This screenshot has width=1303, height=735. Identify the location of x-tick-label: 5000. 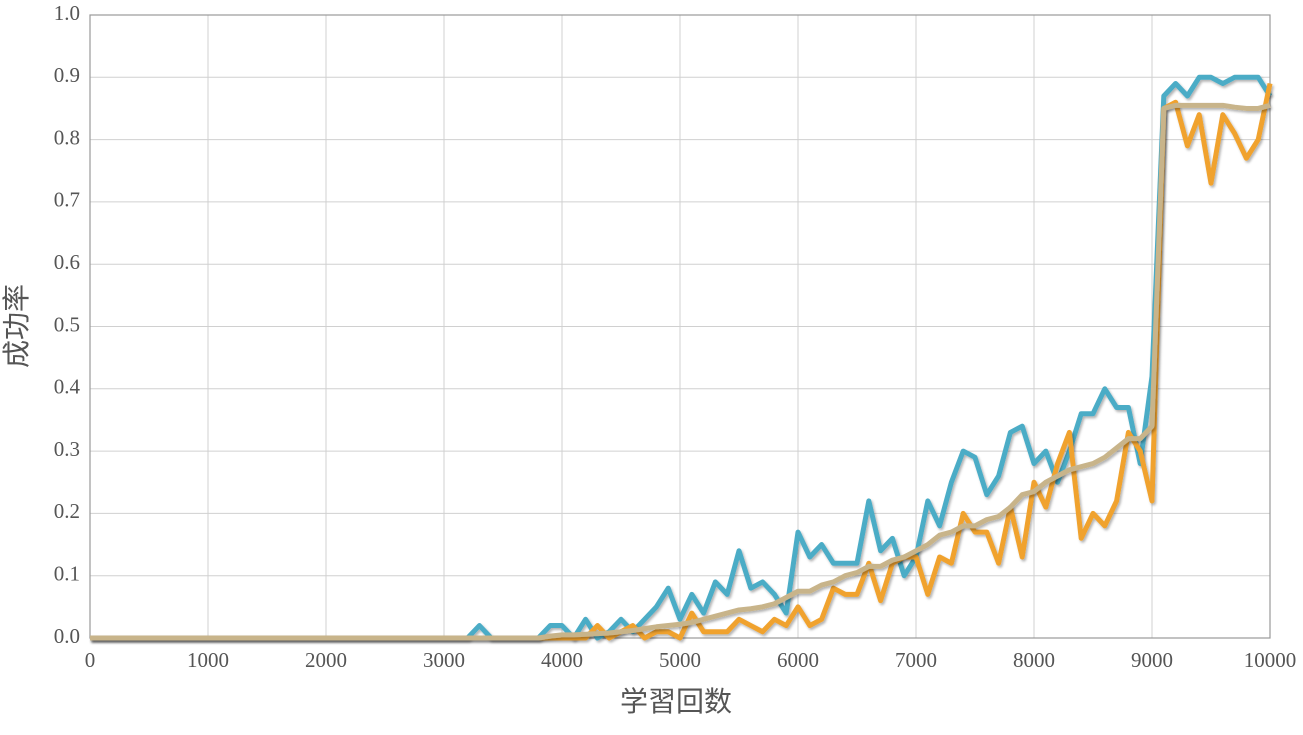
(680, 660).